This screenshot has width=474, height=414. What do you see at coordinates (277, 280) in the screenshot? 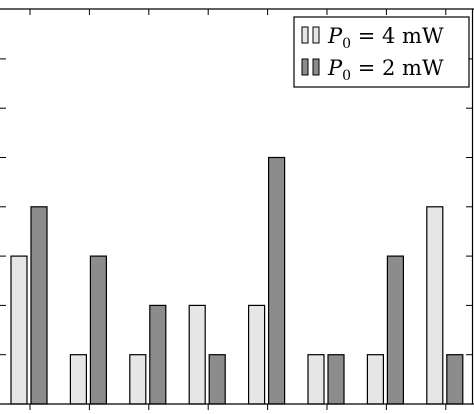
I see `bar-series2-group5` at bounding box center [277, 280].